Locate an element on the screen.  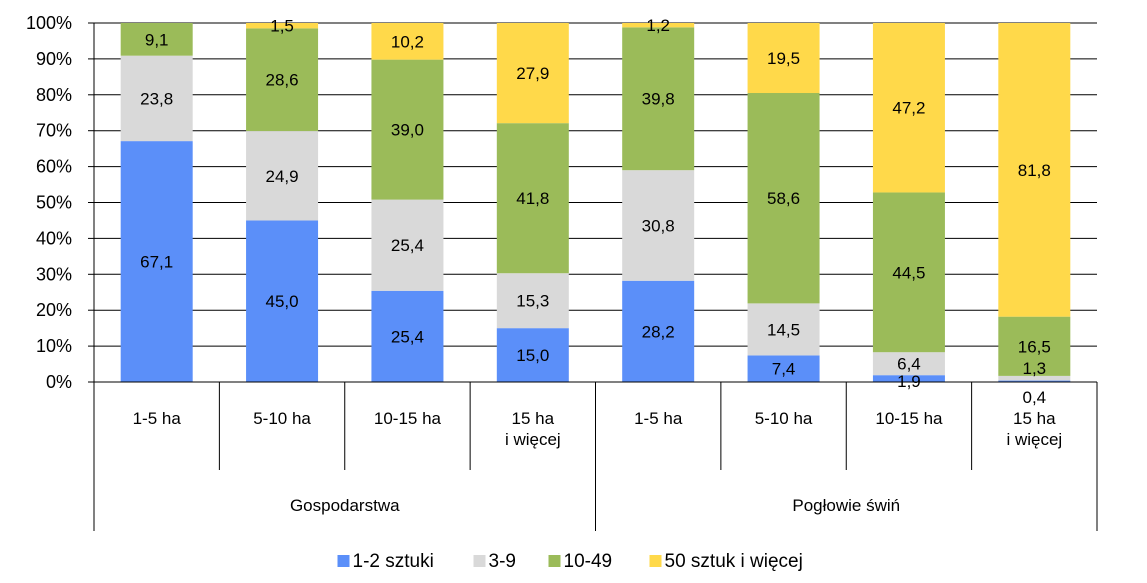
y-tick-label: 90% is located at coordinates (54, 59).